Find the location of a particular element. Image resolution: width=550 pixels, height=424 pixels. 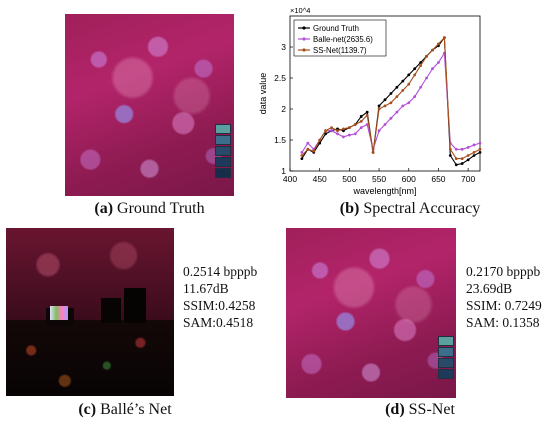

balle-artifact-region is located at coordinates (90, 358).